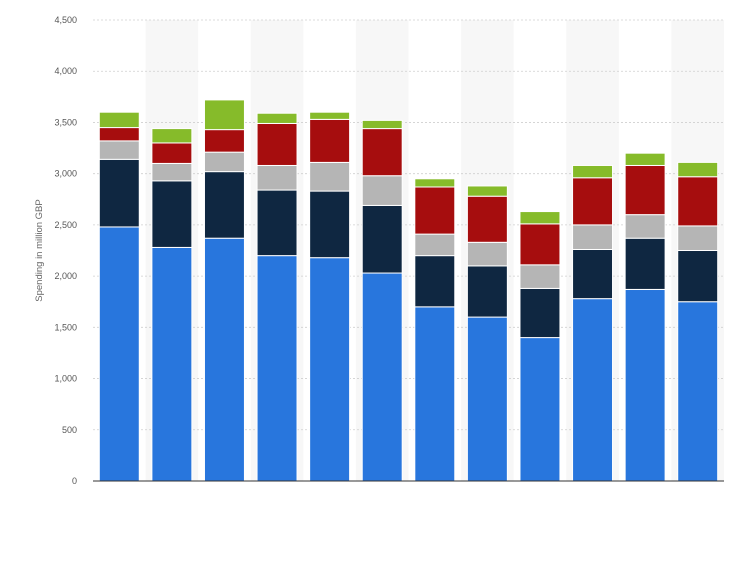 Image resolution: width=754 pixels, height=565 pixels. I want to click on y-axis-title: Spending in million GBP, so click(39, 250).